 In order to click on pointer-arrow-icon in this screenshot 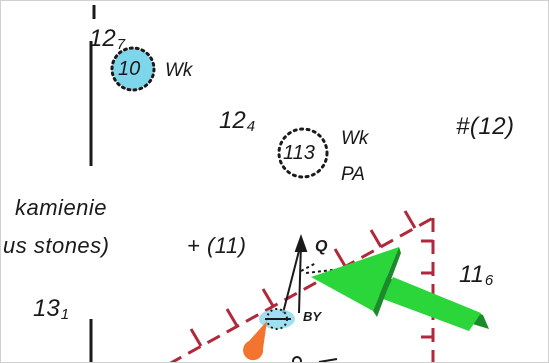, I will do `click(400, 289)`.